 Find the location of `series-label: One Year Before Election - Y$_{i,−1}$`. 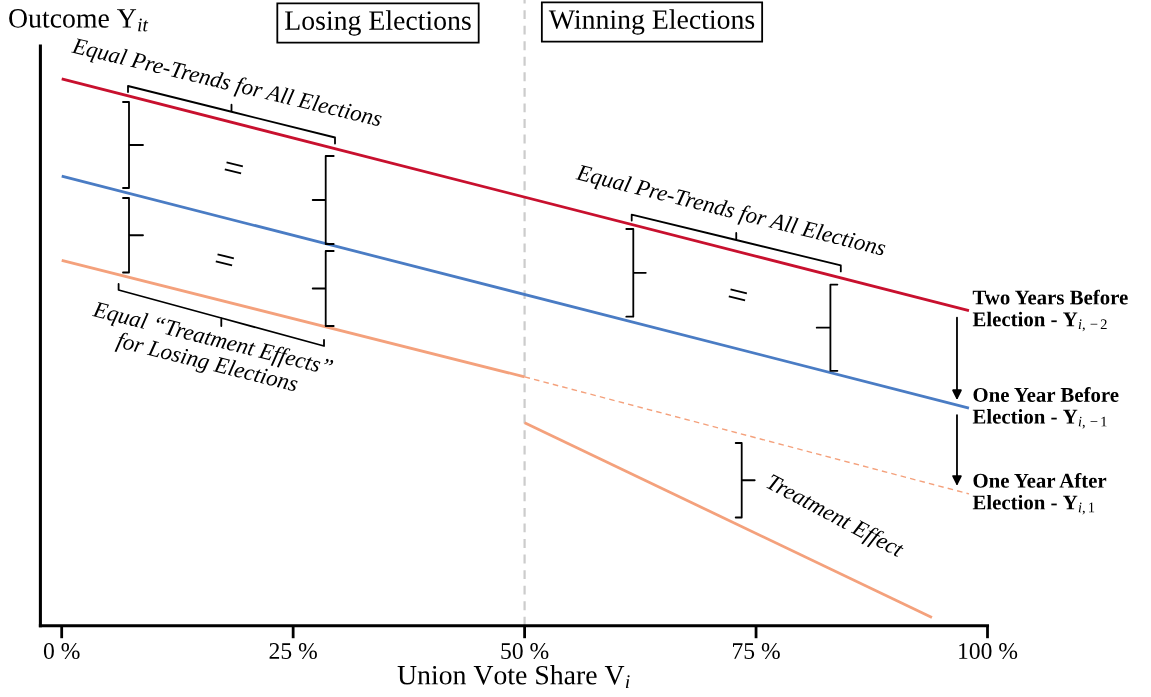

series-label: One Year Before Election - Y$_{i,−1}$ is located at coordinates (1045, 408).